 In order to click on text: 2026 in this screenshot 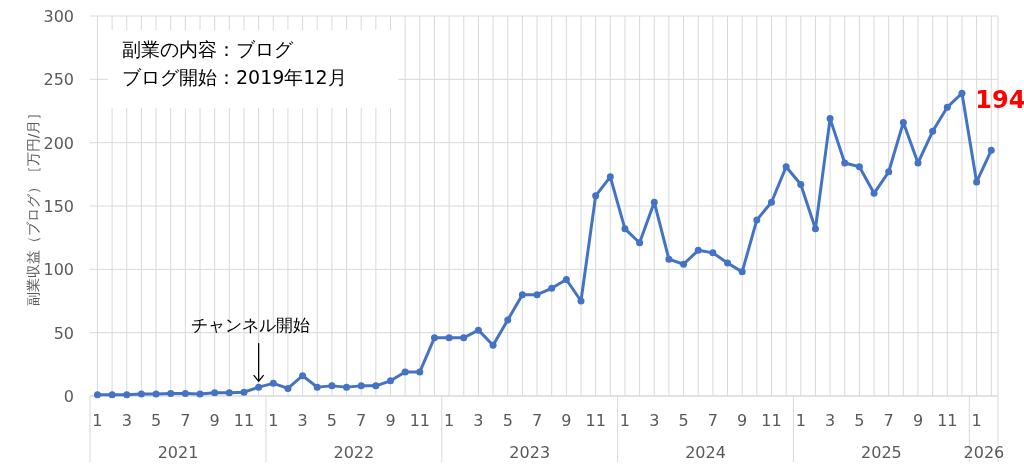, I will do `click(984, 452)`.